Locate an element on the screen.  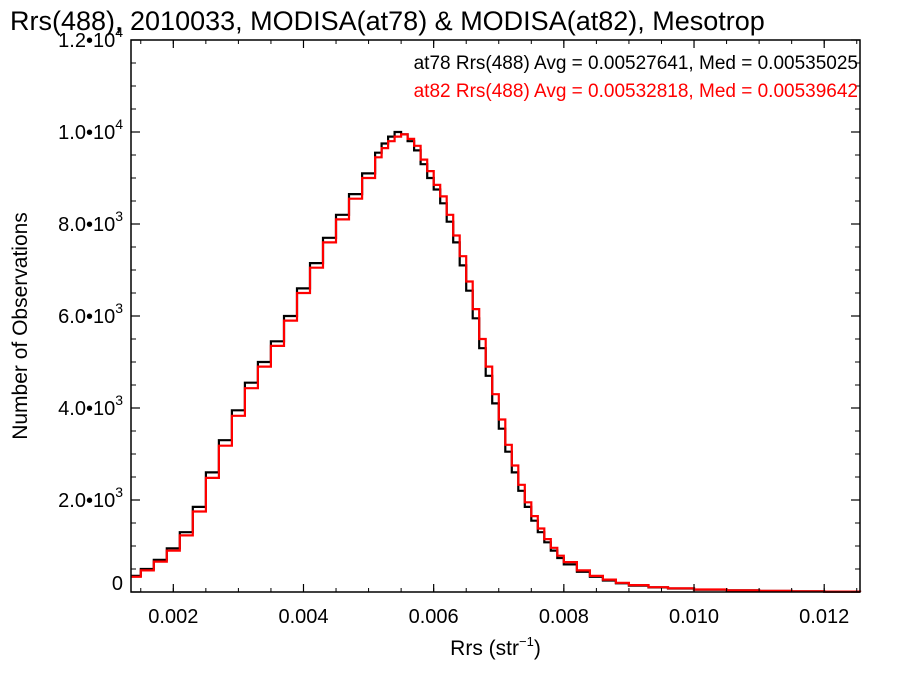
y-tick-label: 8.0•103 is located at coordinates (90, 222).